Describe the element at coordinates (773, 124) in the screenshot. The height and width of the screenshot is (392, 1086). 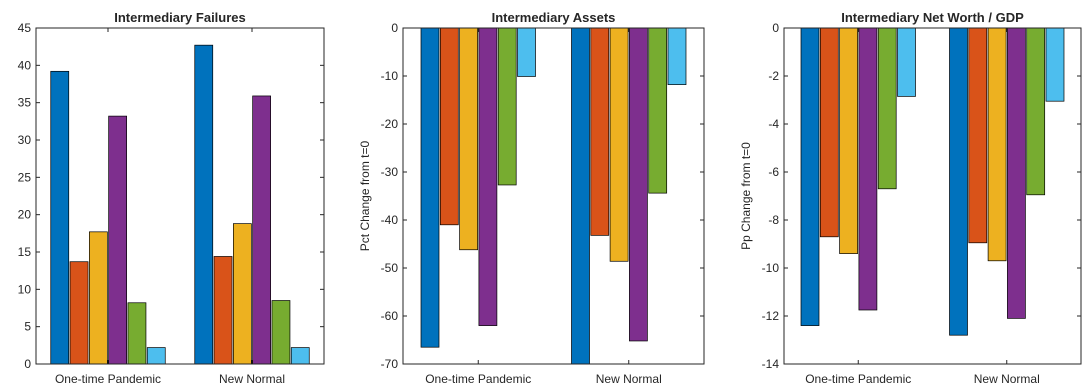
I see `y-tick-label: -4` at that location.